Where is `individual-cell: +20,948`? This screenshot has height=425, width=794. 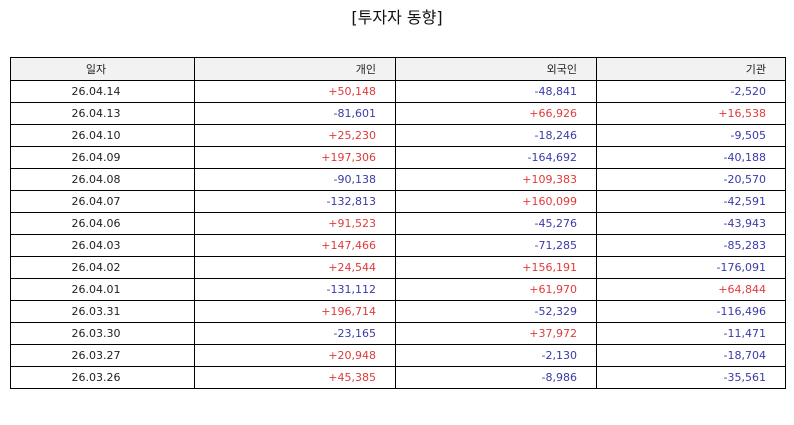 individual-cell: +20,948 is located at coordinates (295, 355).